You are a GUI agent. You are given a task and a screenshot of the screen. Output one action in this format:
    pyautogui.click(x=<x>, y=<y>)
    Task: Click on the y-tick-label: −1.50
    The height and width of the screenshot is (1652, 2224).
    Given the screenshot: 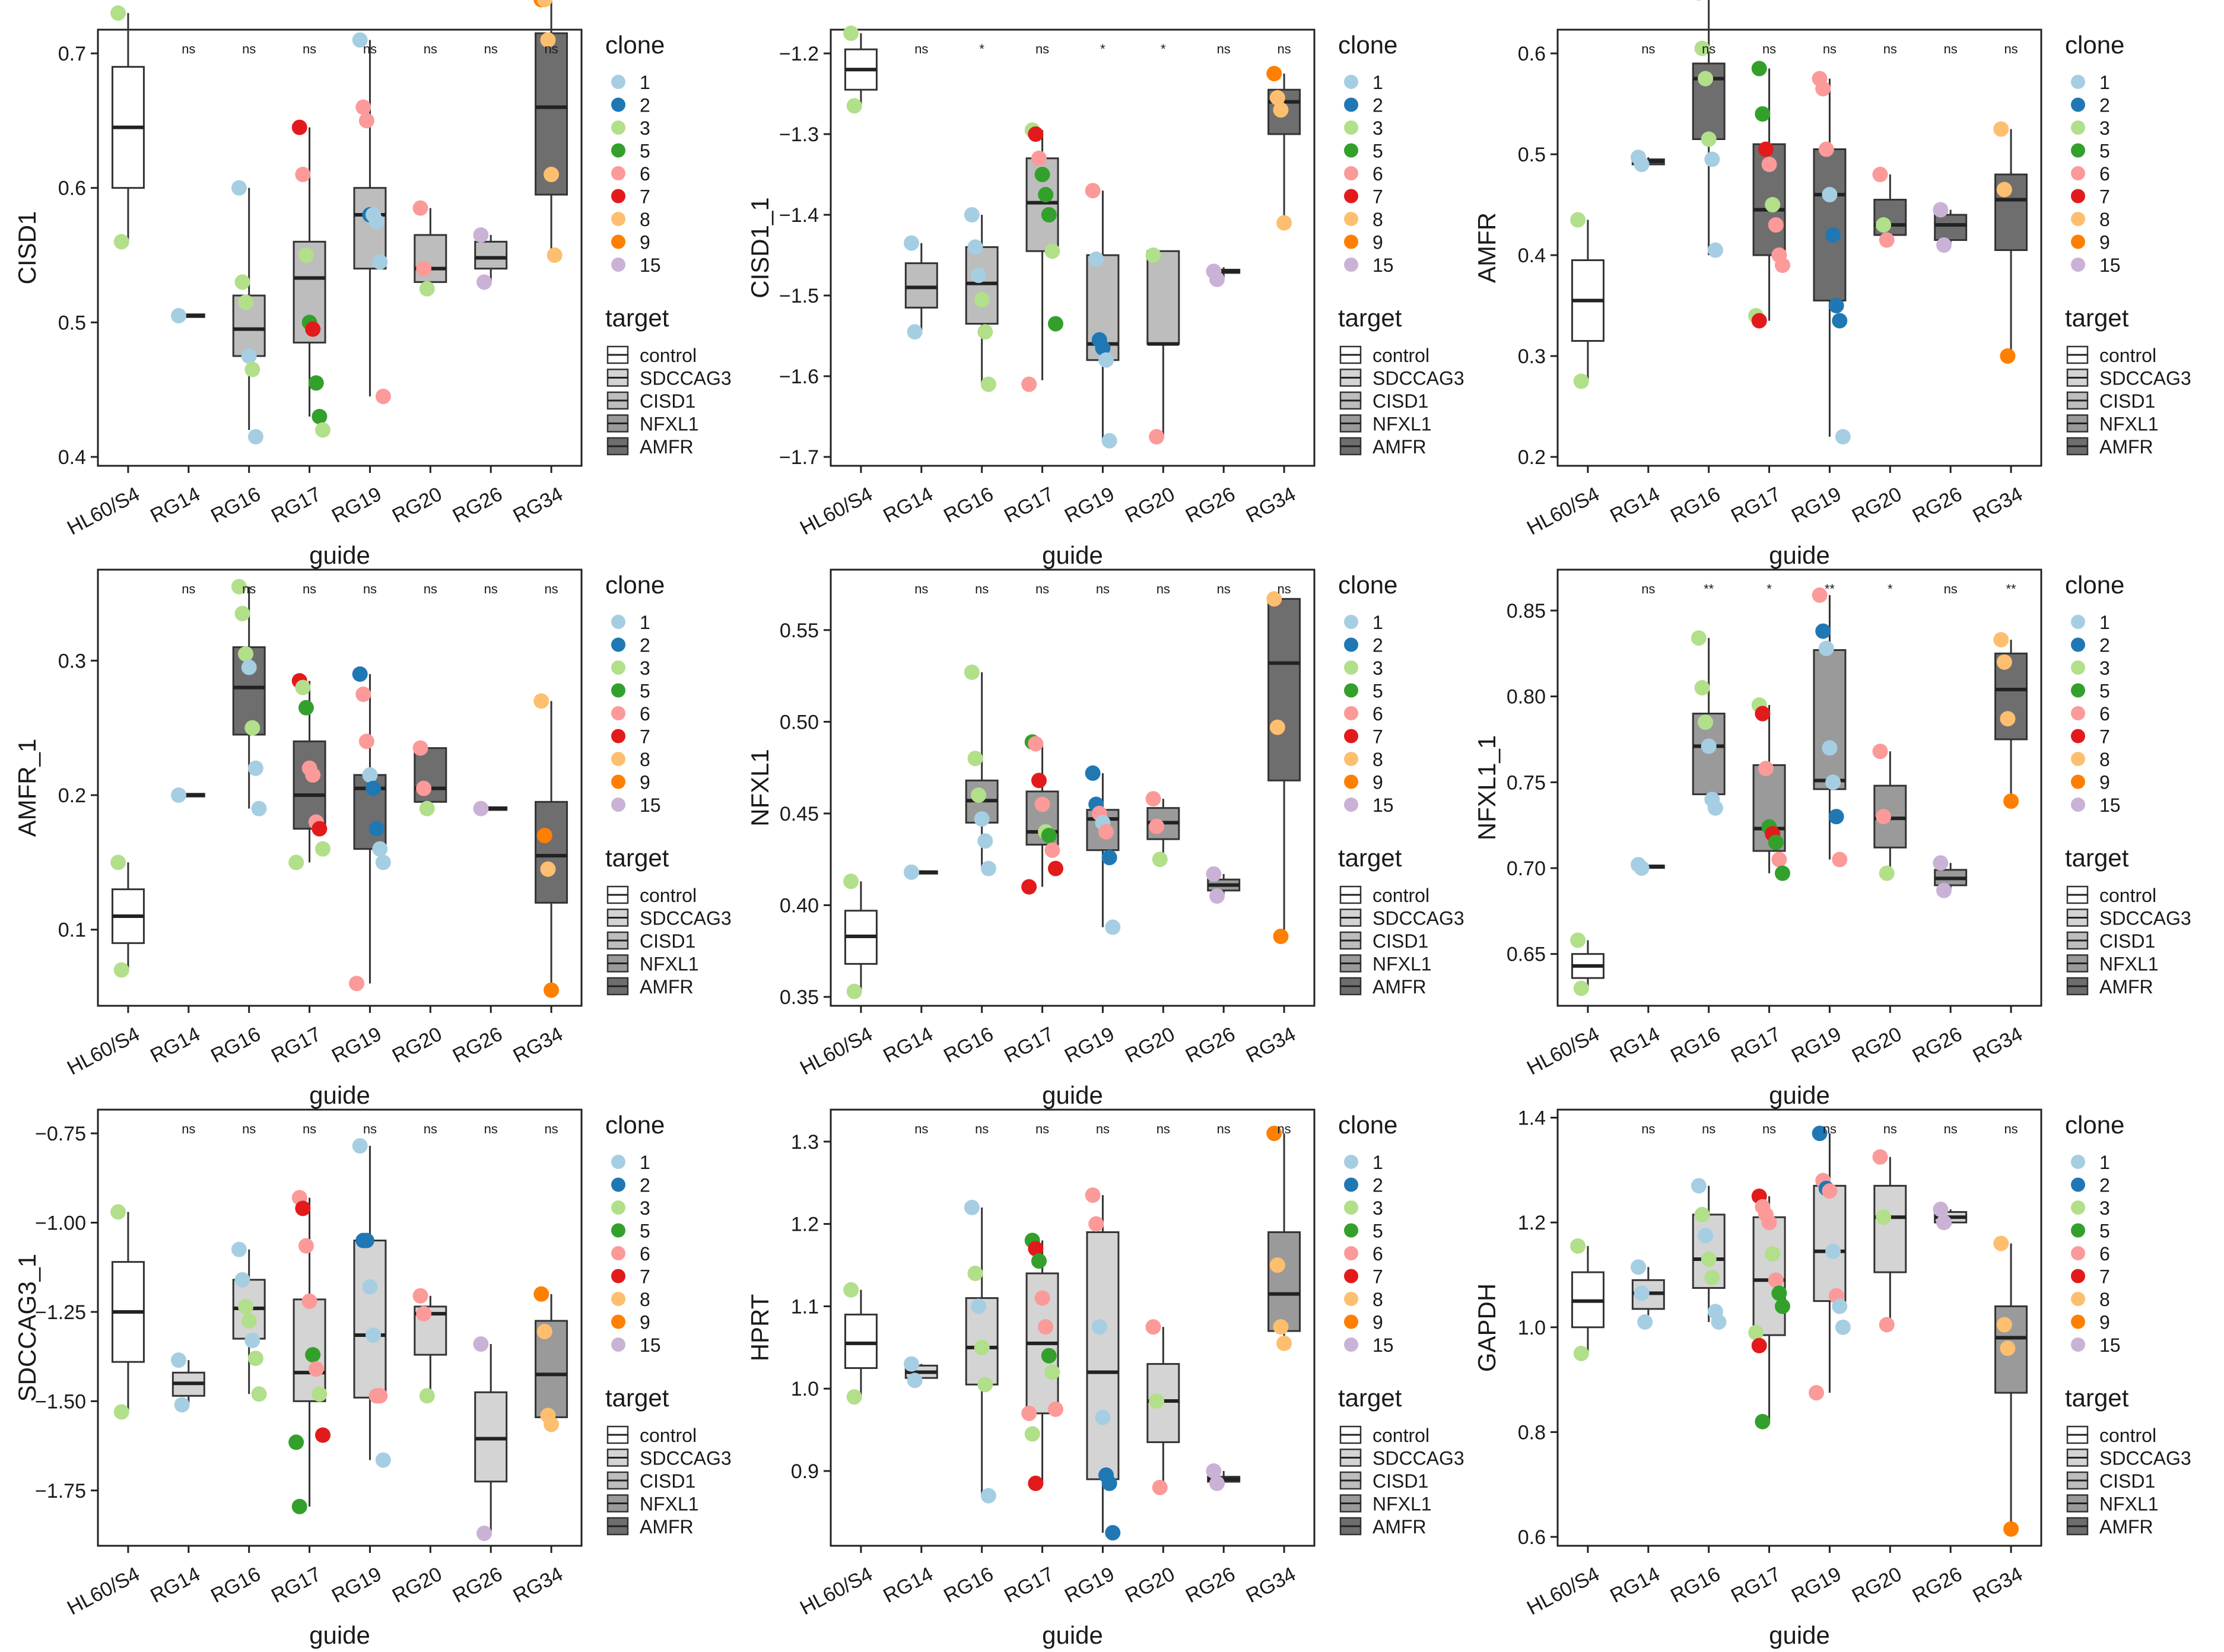 What is the action you would take?
    pyautogui.click(x=61, y=1401)
    